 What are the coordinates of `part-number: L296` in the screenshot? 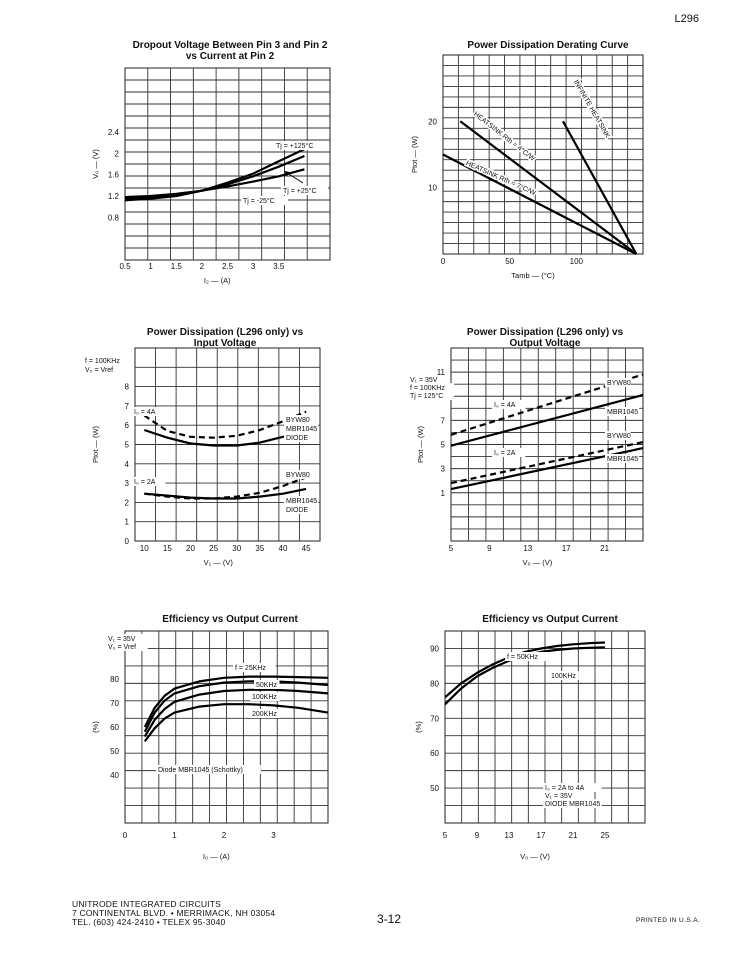 It's located at (686, 19).